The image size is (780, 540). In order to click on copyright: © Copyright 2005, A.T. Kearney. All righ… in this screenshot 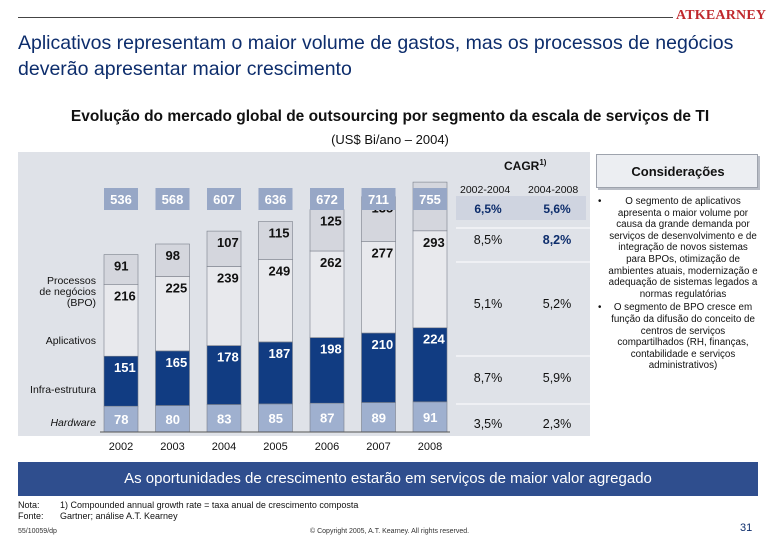, I will do `click(390, 531)`.